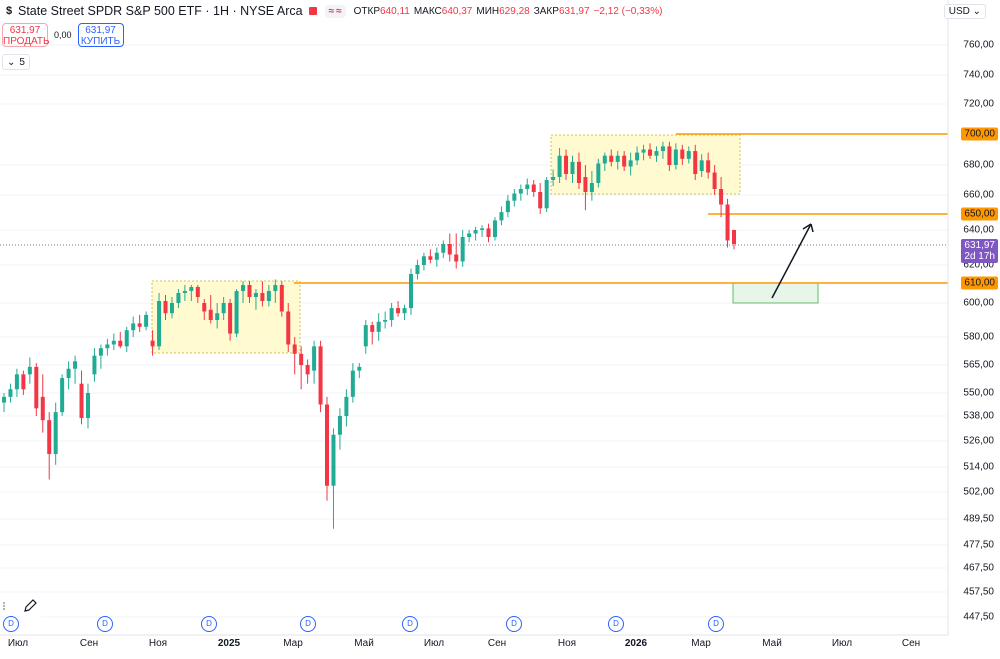  Describe the element at coordinates (5, 606) in the screenshot. I see `drag-handle-icon` at that location.